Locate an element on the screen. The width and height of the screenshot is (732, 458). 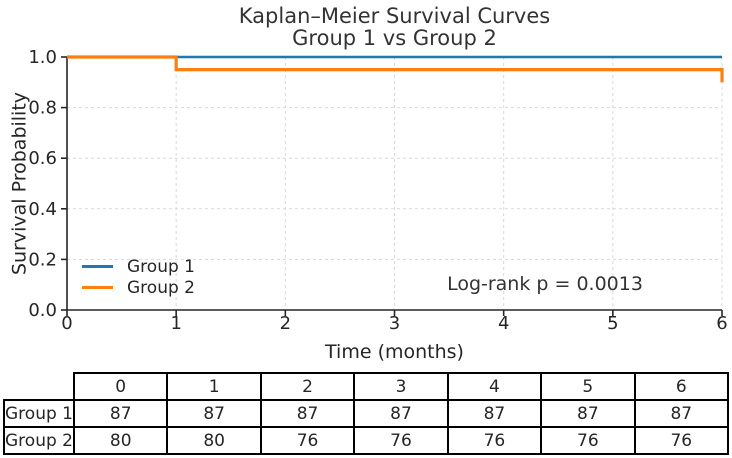
legend-entry-group-1: Group 1 is located at coordinates (138, 266).